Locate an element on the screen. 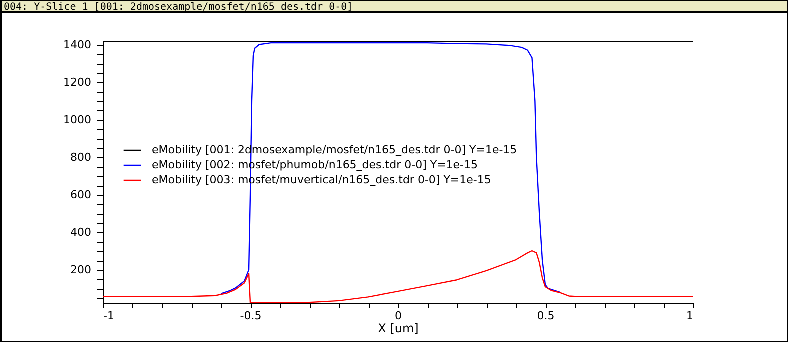  y-tick-label: 1400 is located at coordinates (78, 45).